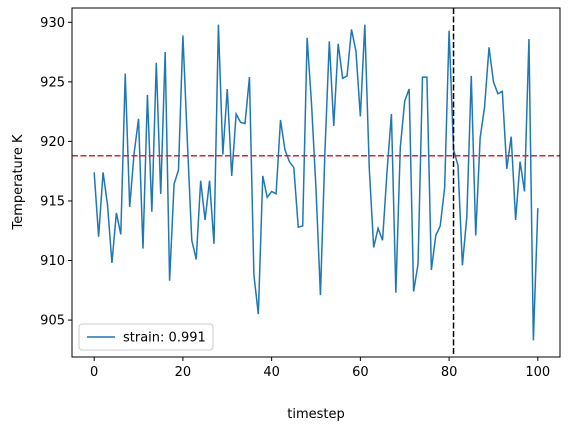 The image size is (572, 437). Describe the element at coordinates (52, 142) in the screenshot. I see `y-tick-label: 920` at that location.